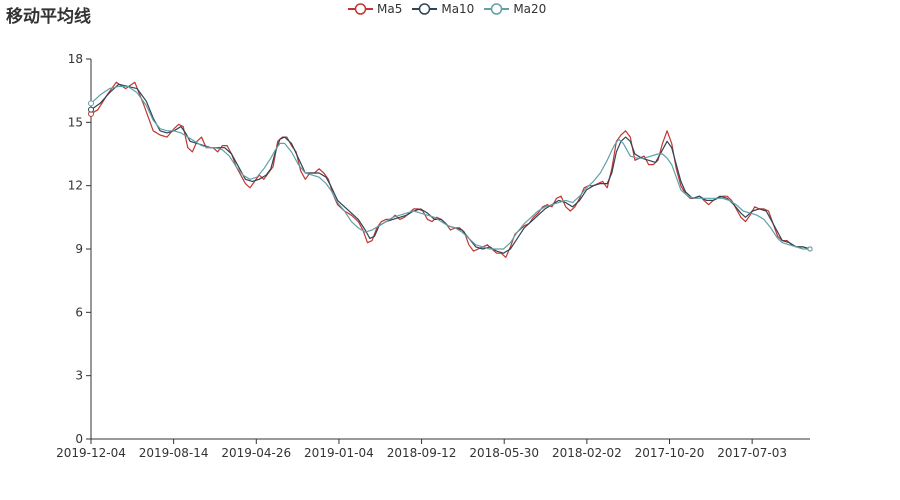 The image size is (900, 500). What do you see at coordinates (530, 9) in the screenshot?
I see `legend-label-ma20: Ma20` at bounding box center [530, 9].